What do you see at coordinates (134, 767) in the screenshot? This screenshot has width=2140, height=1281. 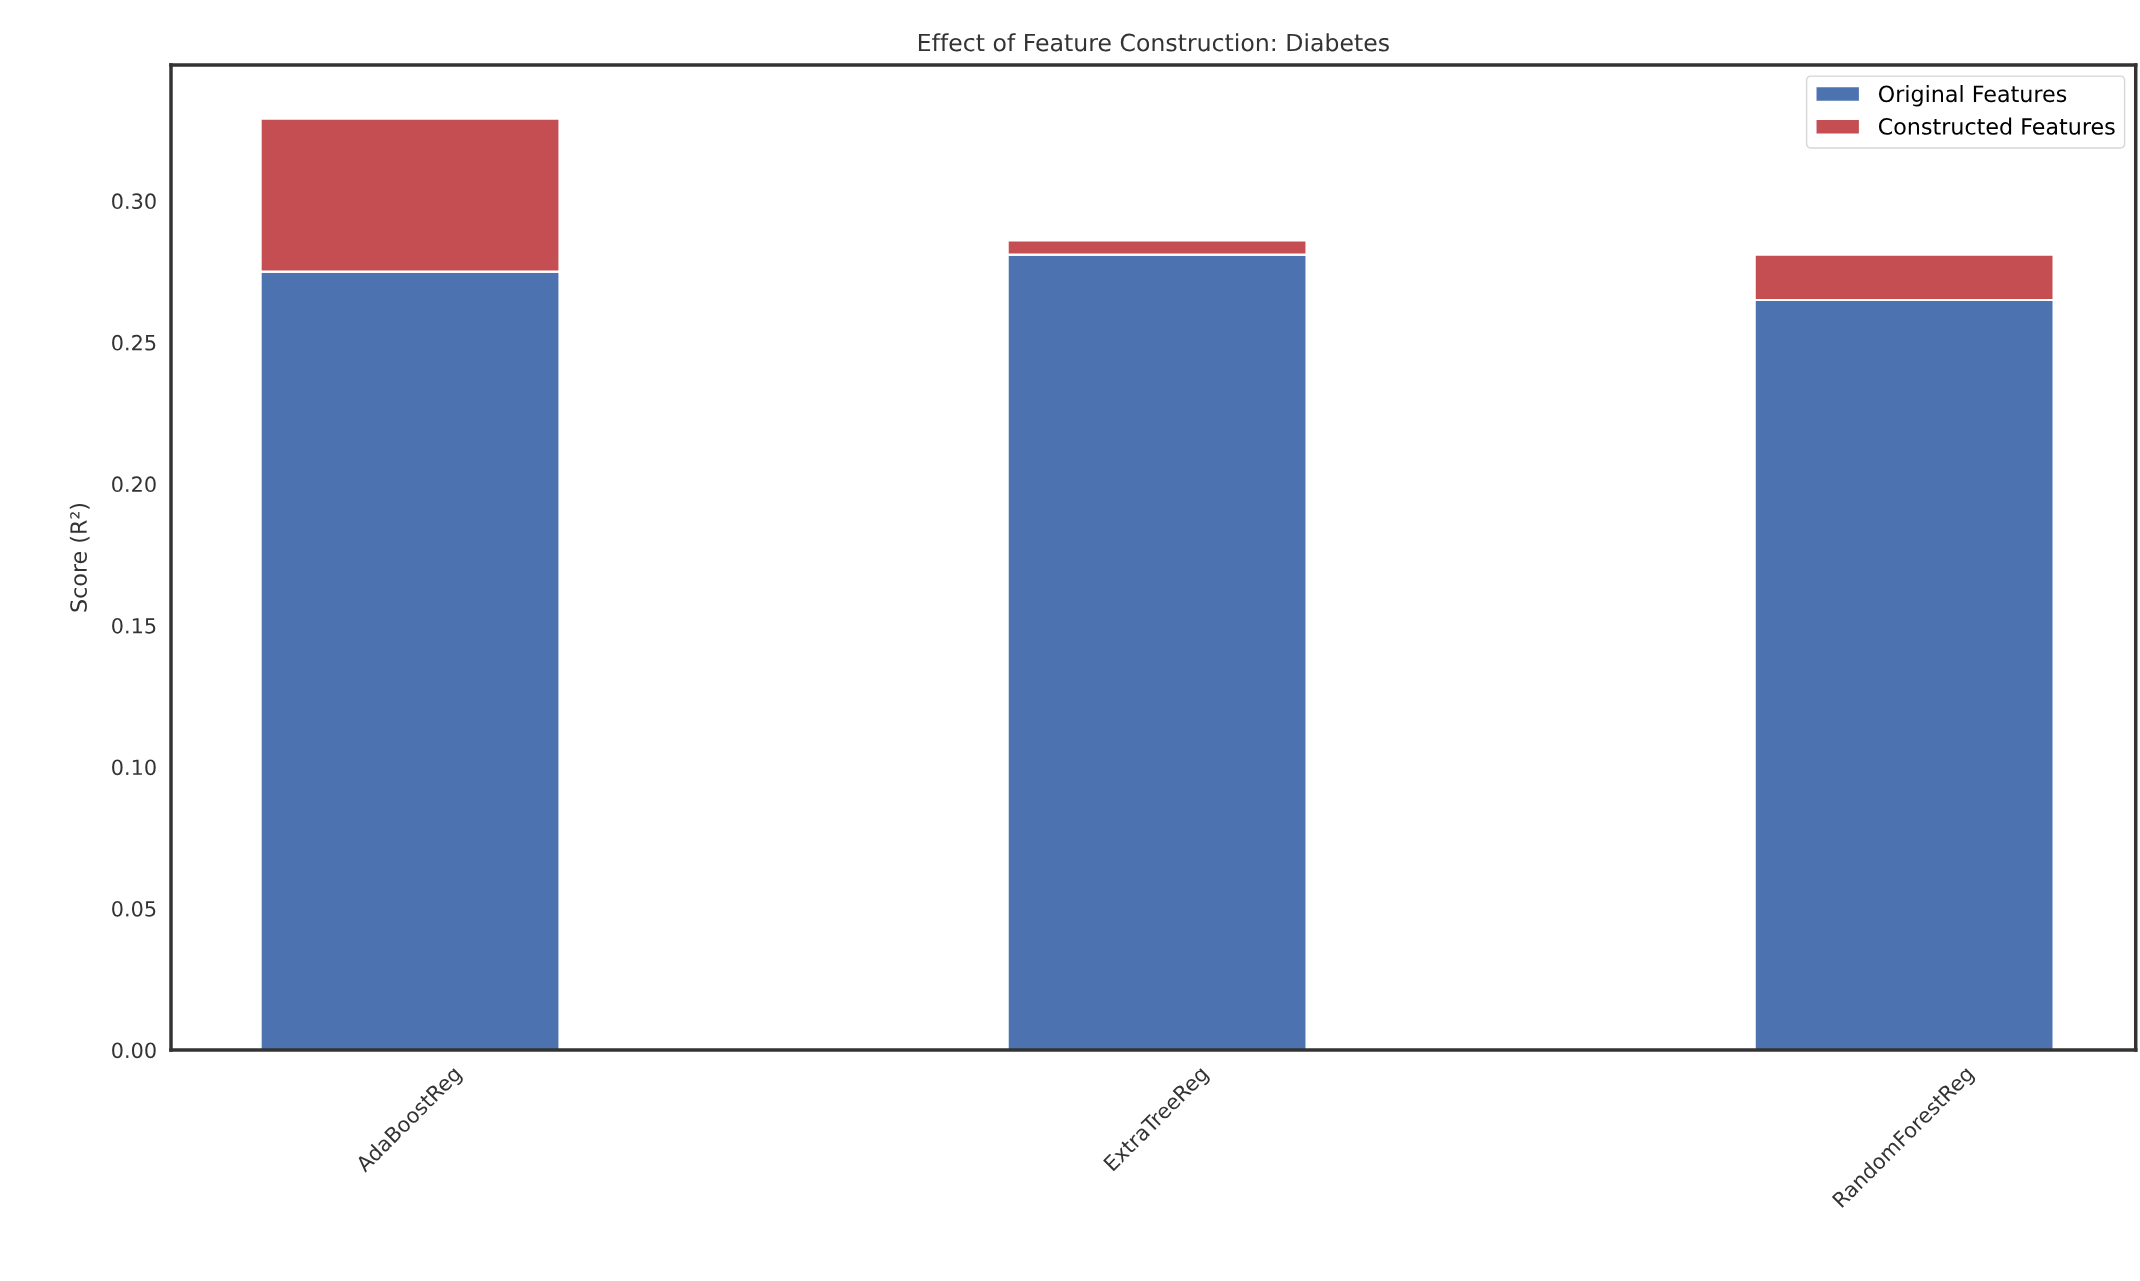 I see `y-tick-label: 0.10` at bounding box center [134, 767].